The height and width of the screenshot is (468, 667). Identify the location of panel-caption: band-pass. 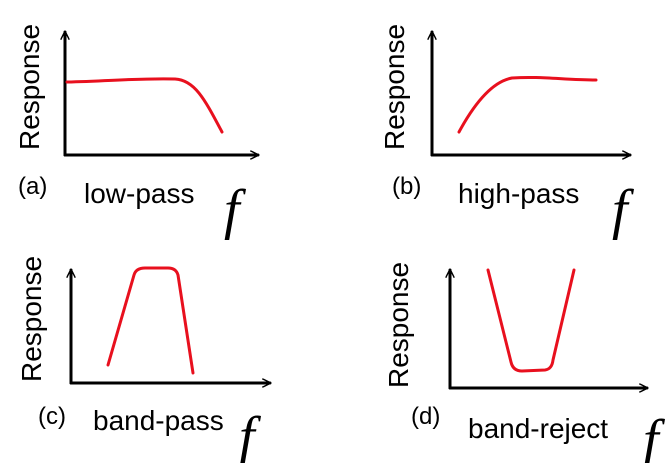
(158, 420).